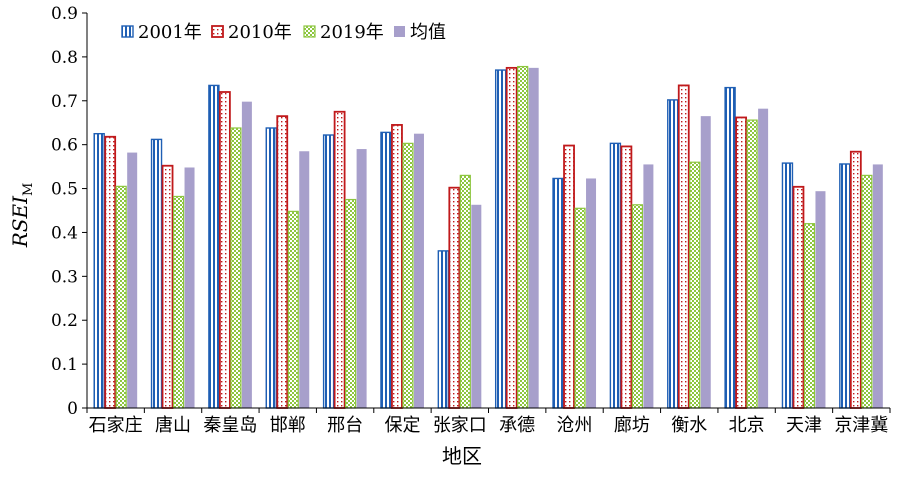  I want to click on y-tick-label: 0.9, so click(64, 14).